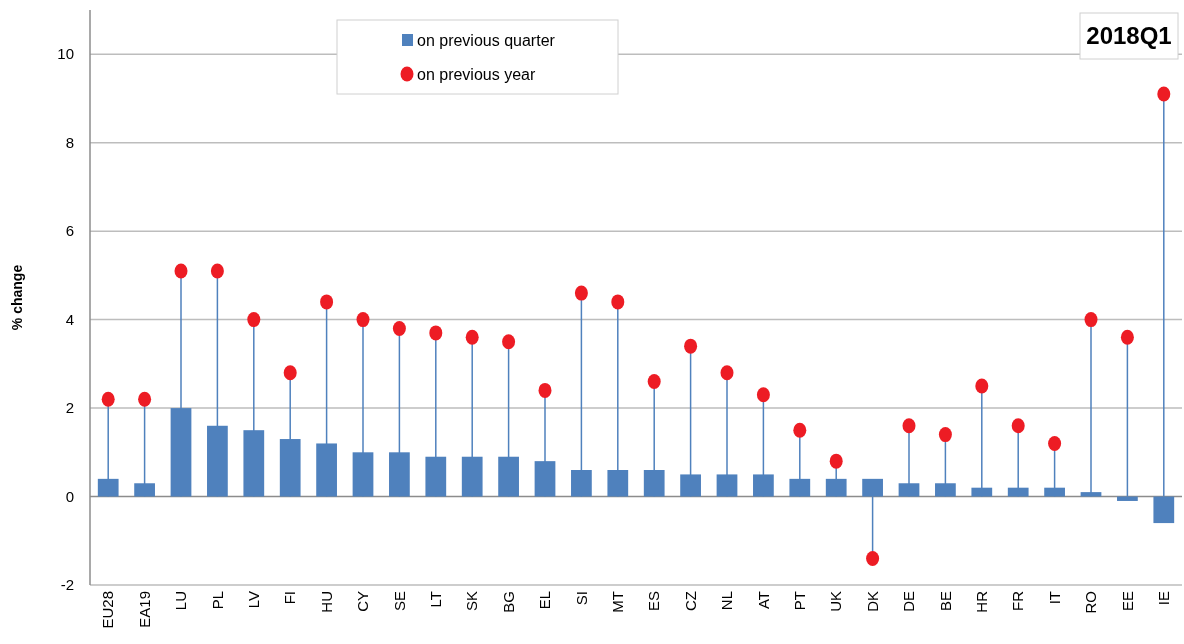 The height and width of the screenshot is (644, 1184). Describe the element at coordinates (69, 231) in the screenshot. I see `y-tick-label: 6` at that location.